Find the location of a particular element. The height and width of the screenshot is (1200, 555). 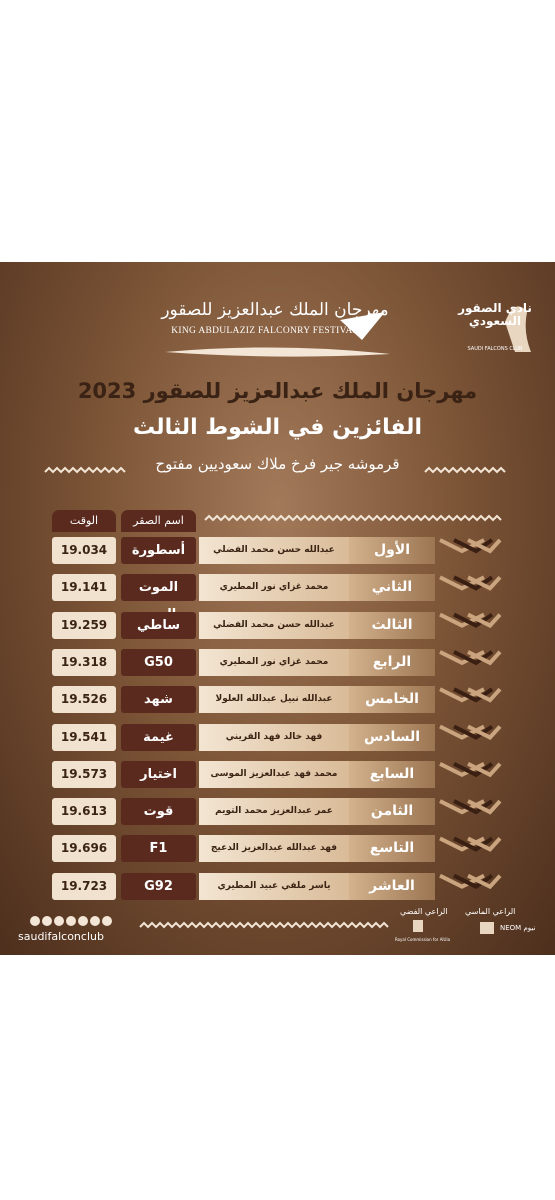

owner: عبدالله نبيل عبدالله العلولا is located at coordinates (274, 700).